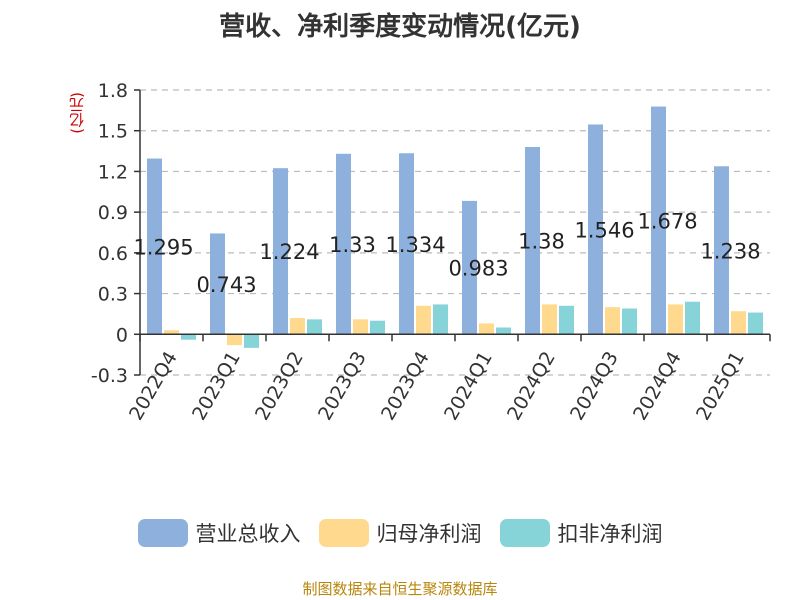  I want to click on x-tick-label-2023Q1: 2023Q1, so click(216, 386).